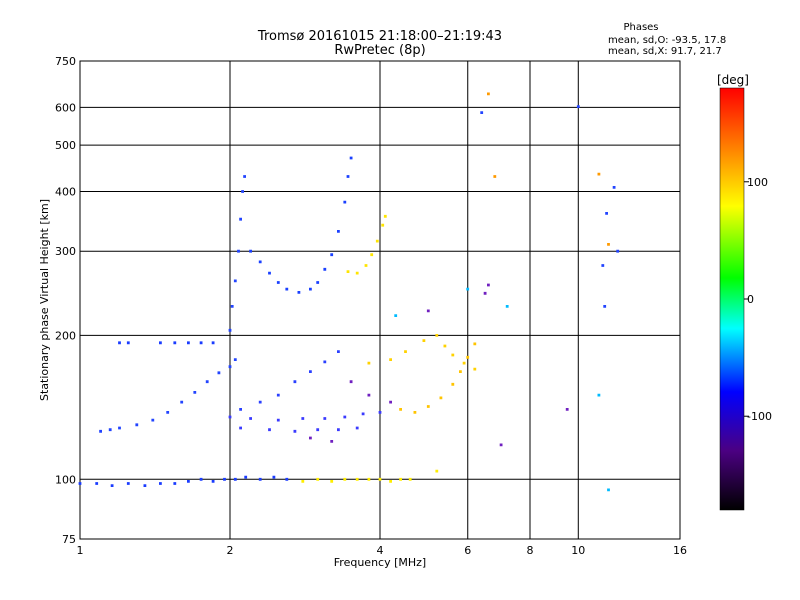 The height and width of the screenshot is (600, 800). Describe the element at coordinates (65, 107) in the screenshot. I see `y-tick-label: 600` at that location.